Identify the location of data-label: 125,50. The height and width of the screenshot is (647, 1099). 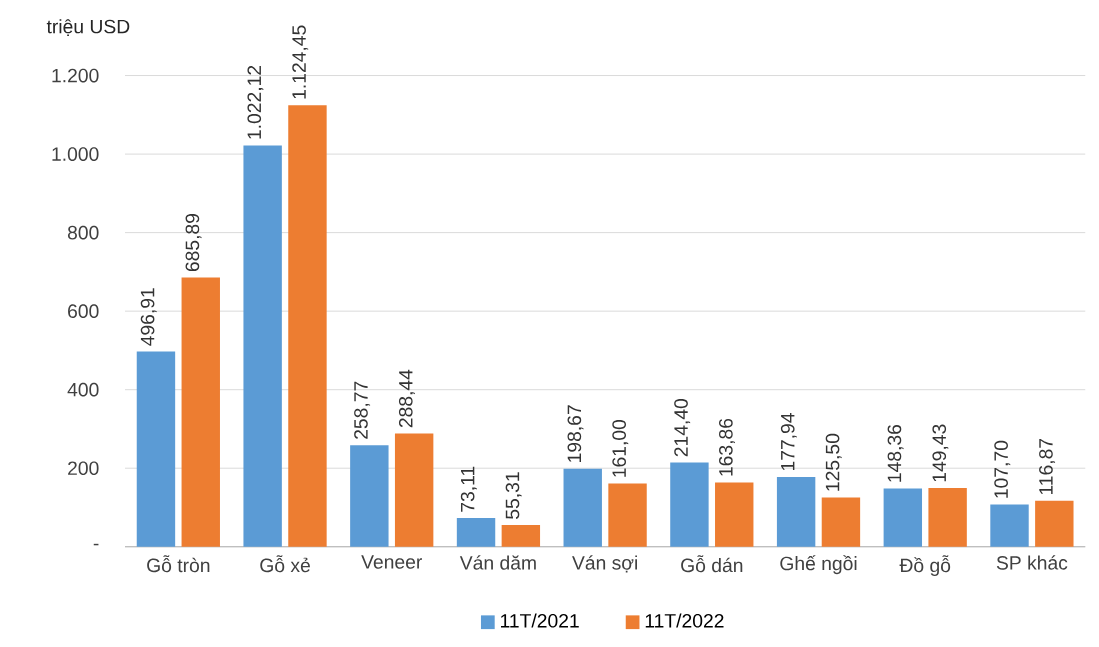
(833, 462).